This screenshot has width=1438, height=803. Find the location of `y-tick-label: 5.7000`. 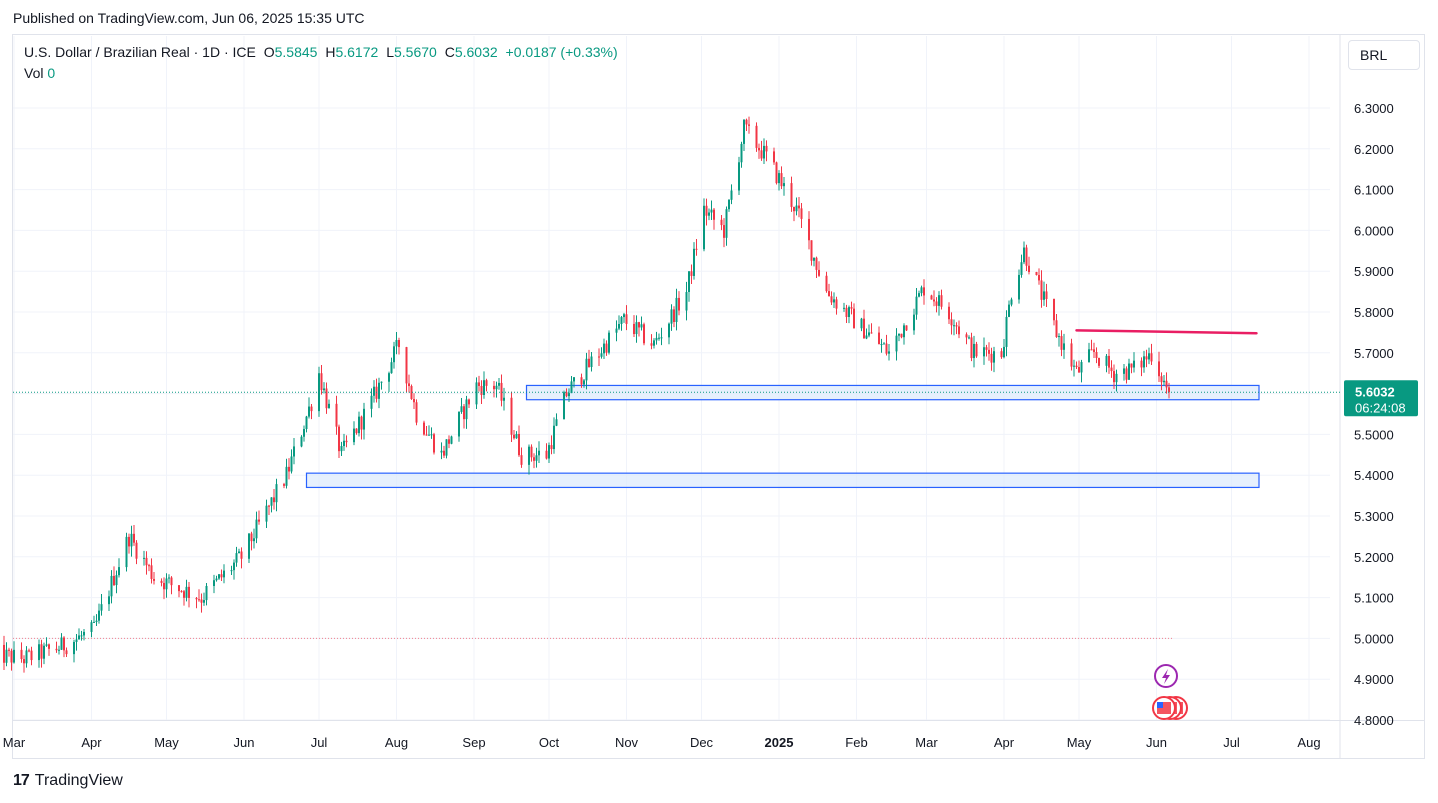

y-tick-label: 5.7000 is located at coordinates (1374, 353).